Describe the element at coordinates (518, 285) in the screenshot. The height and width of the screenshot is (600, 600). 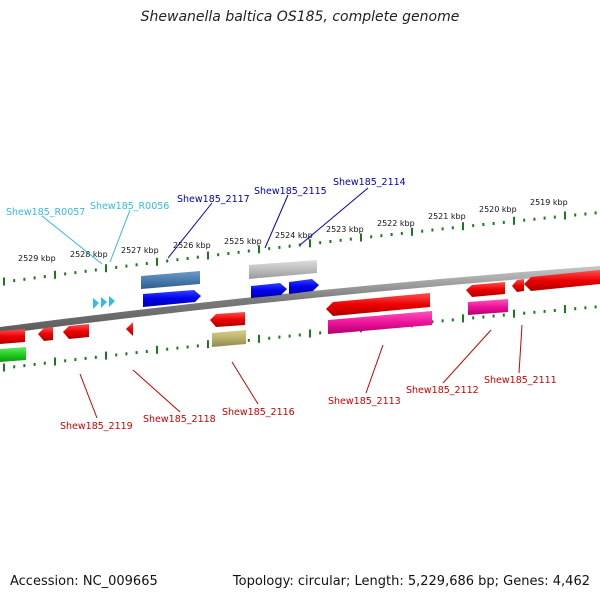
I see `gene-shew185-2111-small` at that location.